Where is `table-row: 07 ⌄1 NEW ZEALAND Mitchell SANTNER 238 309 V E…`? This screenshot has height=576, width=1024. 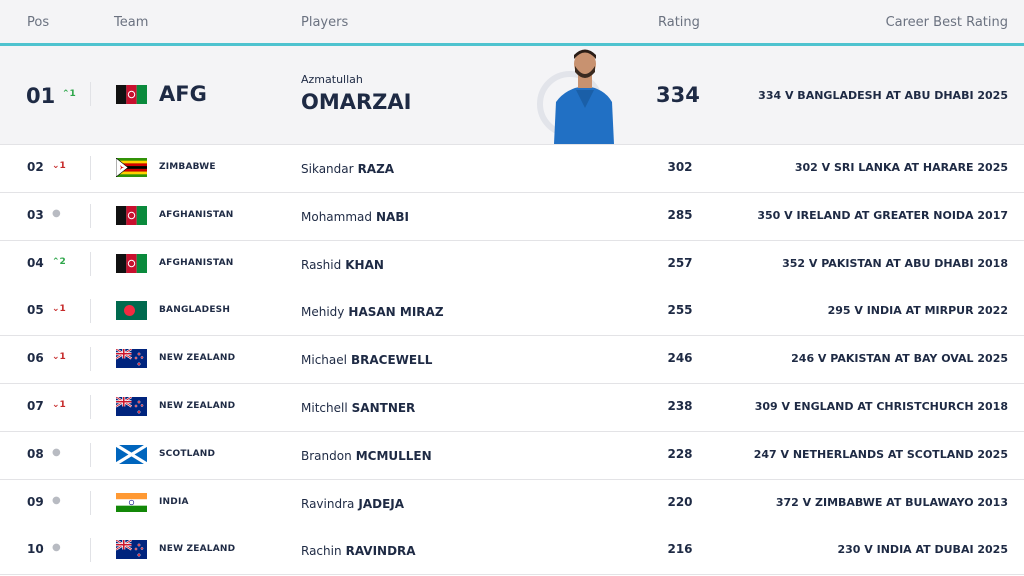
table-row: 07 ⌄1 NEW ZEALAND Mitchell SANTNER 238 309 V E… is located at coordinates (512, 408).